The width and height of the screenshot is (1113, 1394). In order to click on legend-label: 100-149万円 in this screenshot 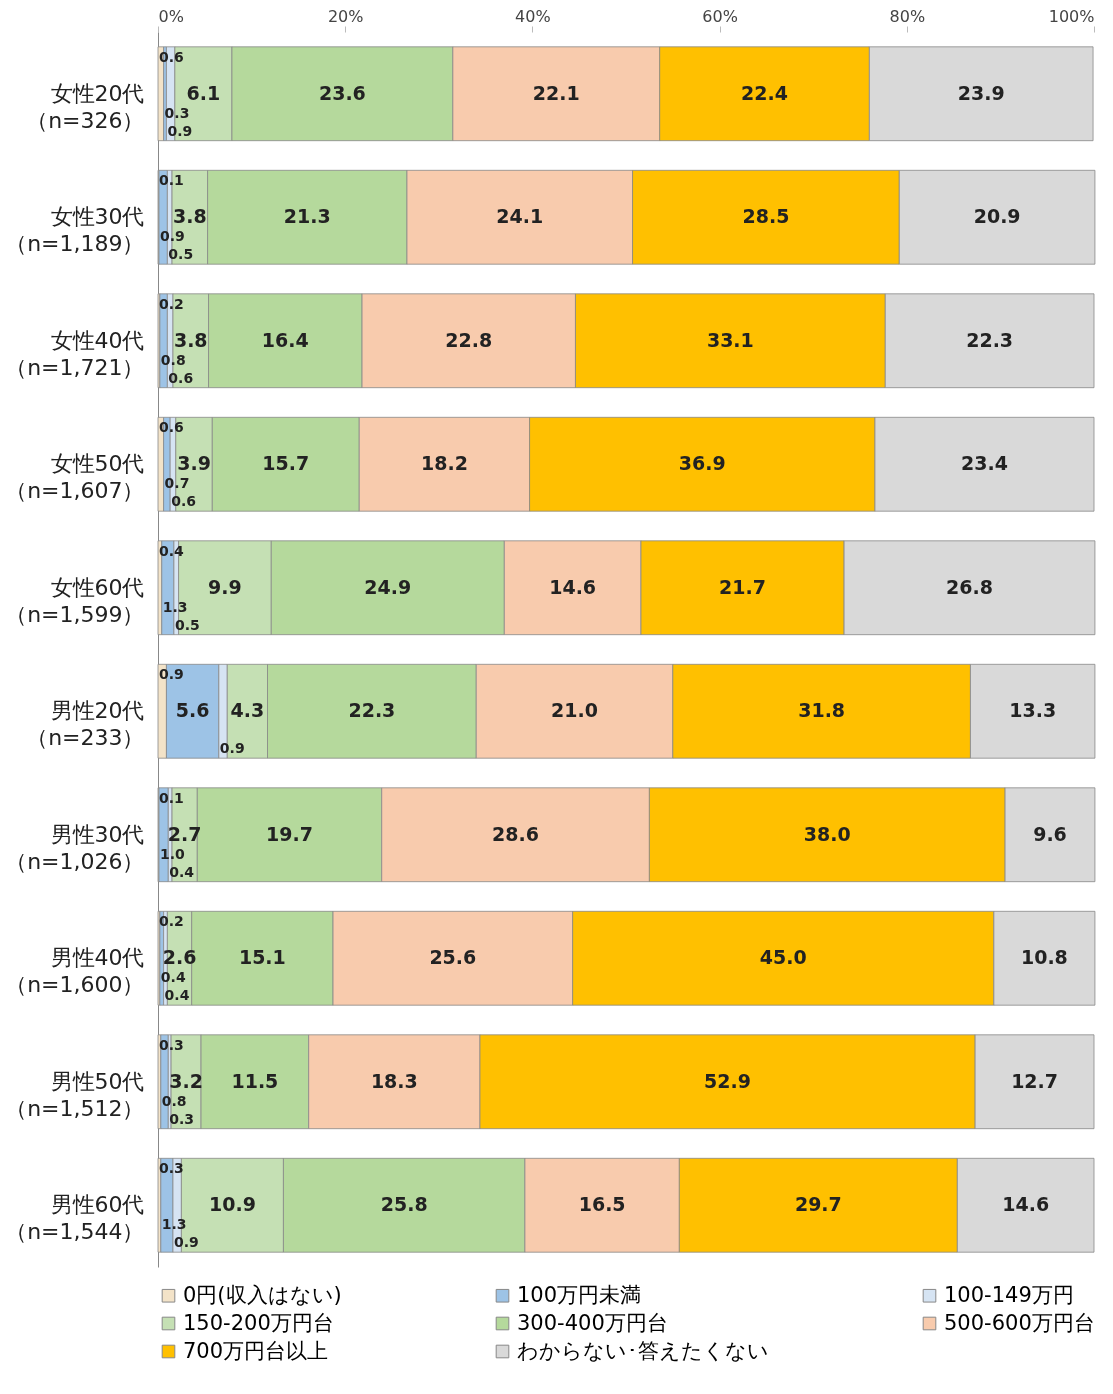, I will do `click(1009, 1294)`.